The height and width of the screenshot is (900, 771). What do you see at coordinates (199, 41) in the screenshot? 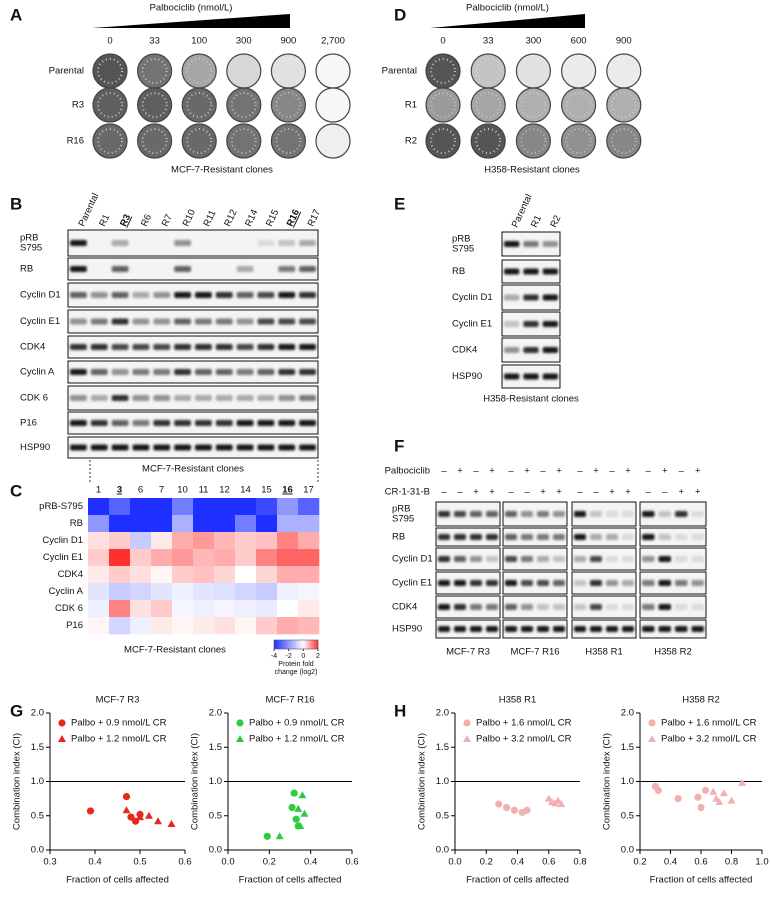
I see `dose-label: 100` at bounding box center [199, 41].